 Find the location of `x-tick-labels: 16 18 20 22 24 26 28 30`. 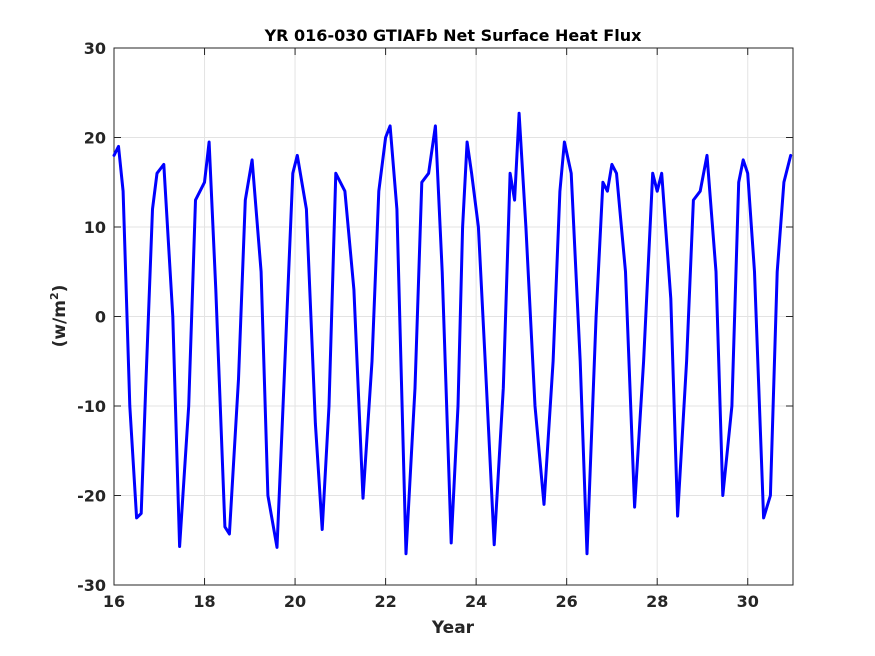

x-tick-labels: 16 18 20 22 24 26 28 30 is located at coordinates (431, 601).